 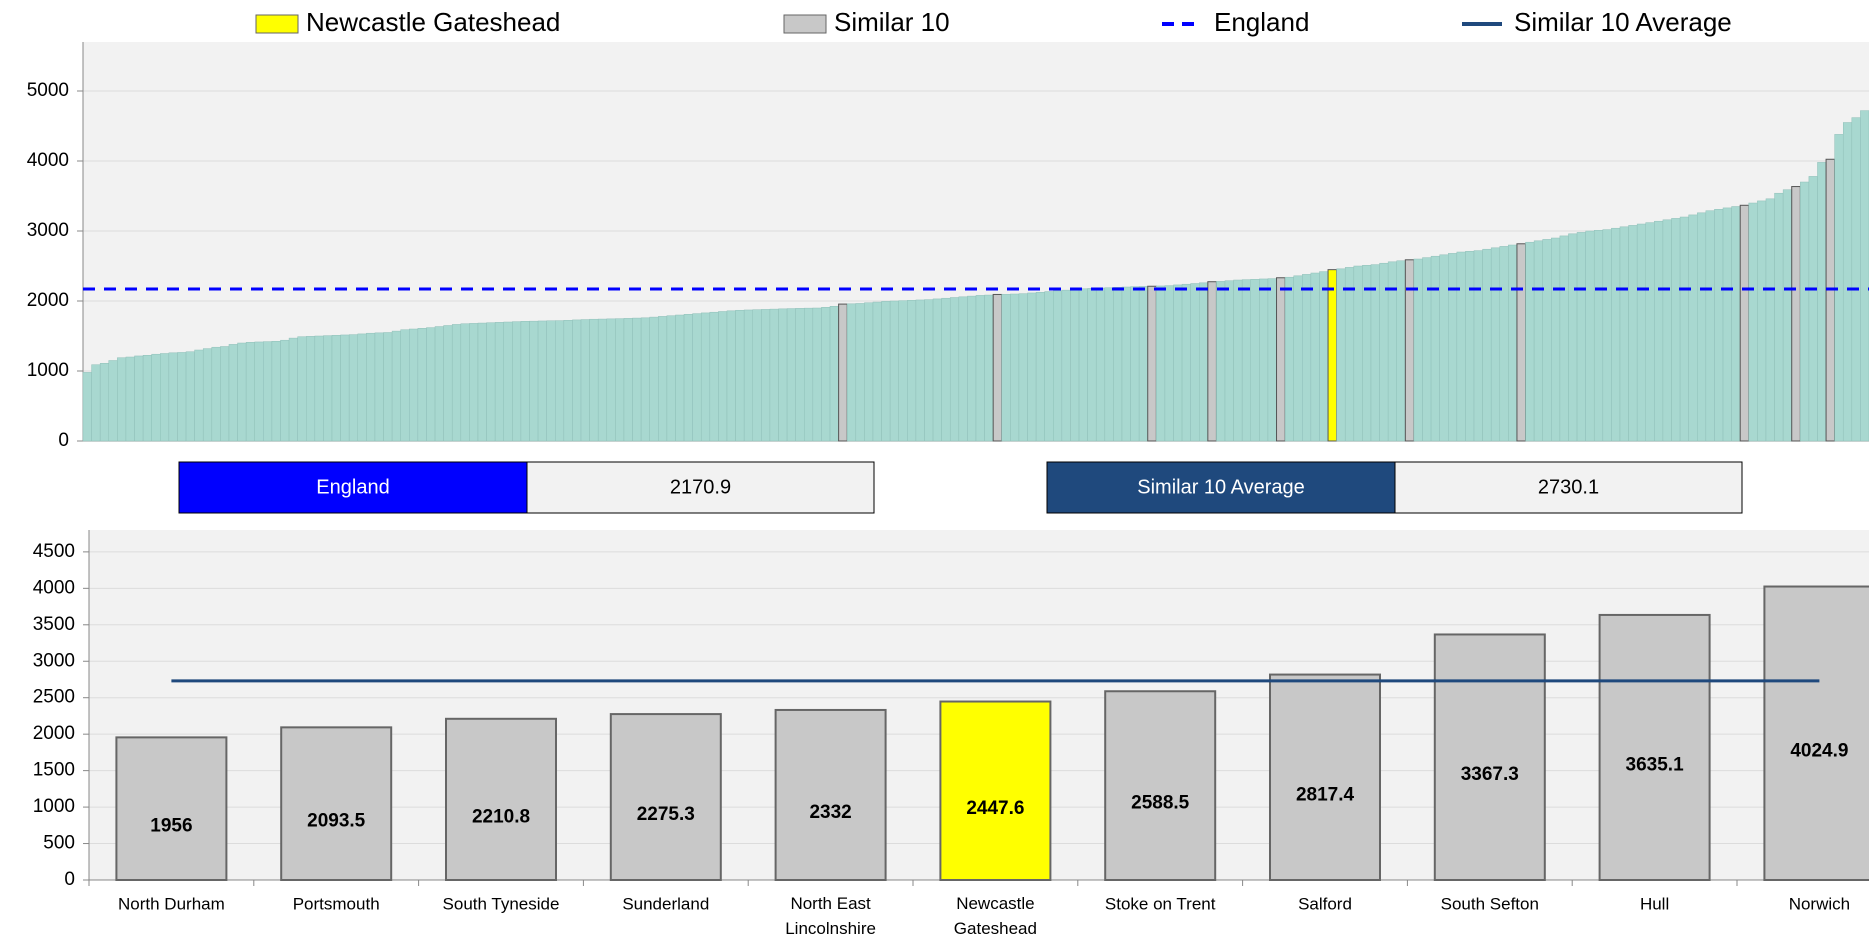 What do you see at coordinates (1568, 487) in the screenshot?
I see `summary-value-box` at bounding box center [1568, 487].